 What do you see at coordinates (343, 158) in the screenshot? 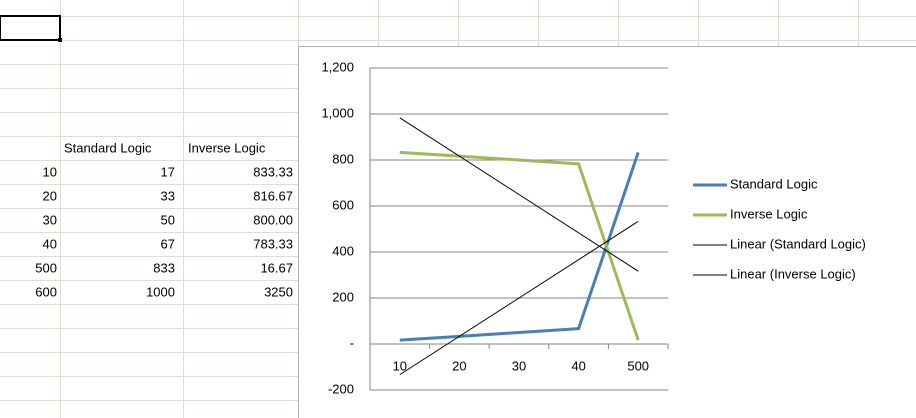
I see `y-tick-label: 800` at bounding box center [343, 158].